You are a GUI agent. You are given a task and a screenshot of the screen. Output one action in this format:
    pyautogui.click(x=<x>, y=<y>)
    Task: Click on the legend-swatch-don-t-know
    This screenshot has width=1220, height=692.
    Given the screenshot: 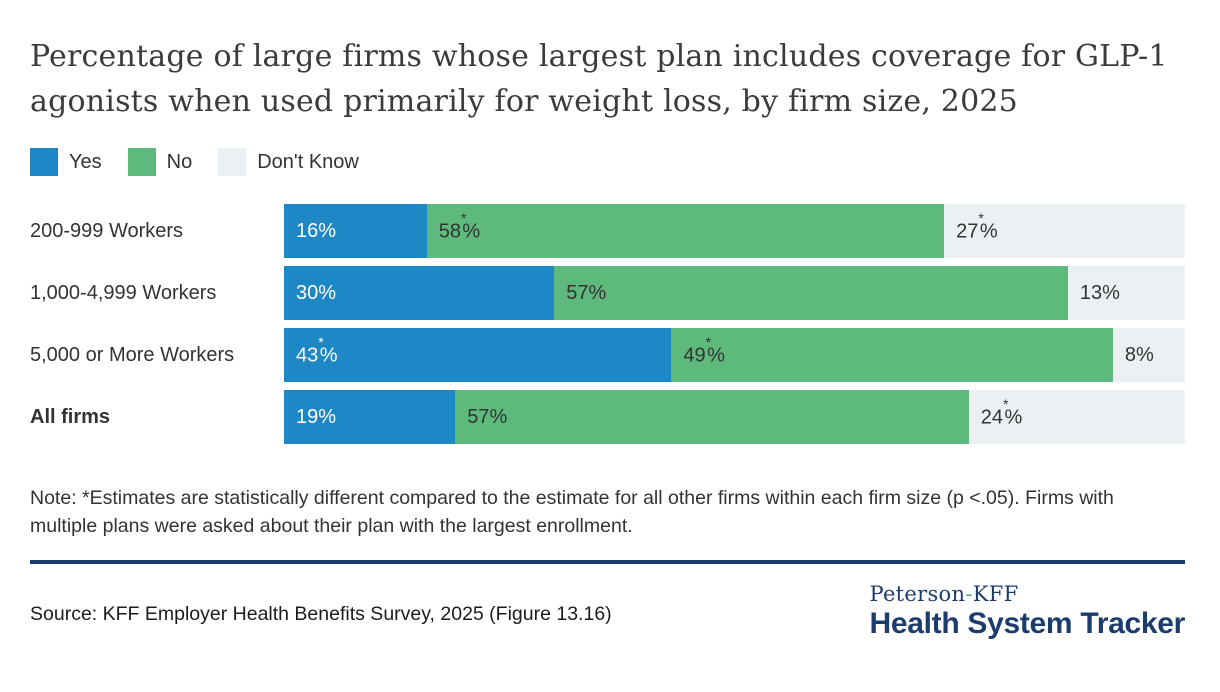 What is the action you would take?
    pyautogui.click(x=232, y=162)
    